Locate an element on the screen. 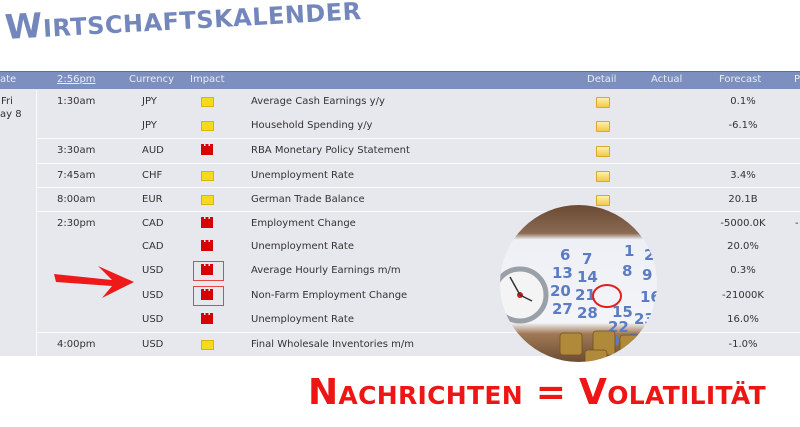 The height and width of the screenshot is (427, 800). event-currency: EUR is located at coordinates (152, 199).